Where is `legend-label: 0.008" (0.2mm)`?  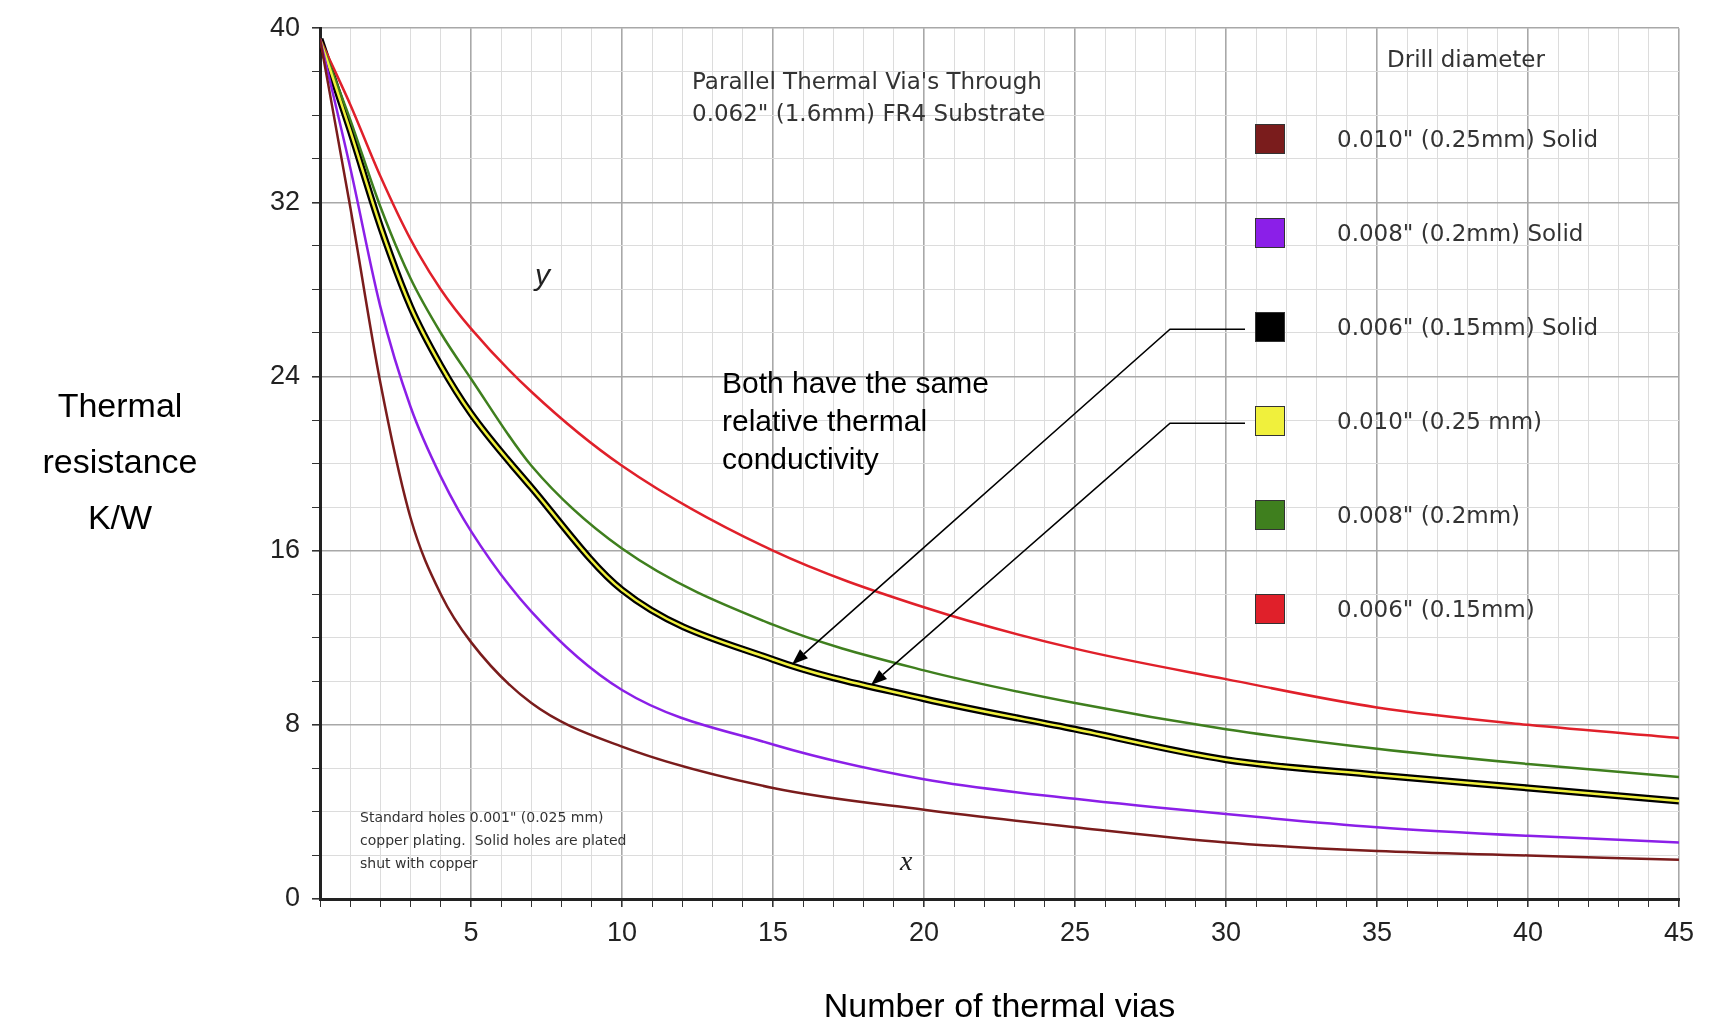
legend-label: 0.008" (0.2mm) is located at coordinates (1429, 515).